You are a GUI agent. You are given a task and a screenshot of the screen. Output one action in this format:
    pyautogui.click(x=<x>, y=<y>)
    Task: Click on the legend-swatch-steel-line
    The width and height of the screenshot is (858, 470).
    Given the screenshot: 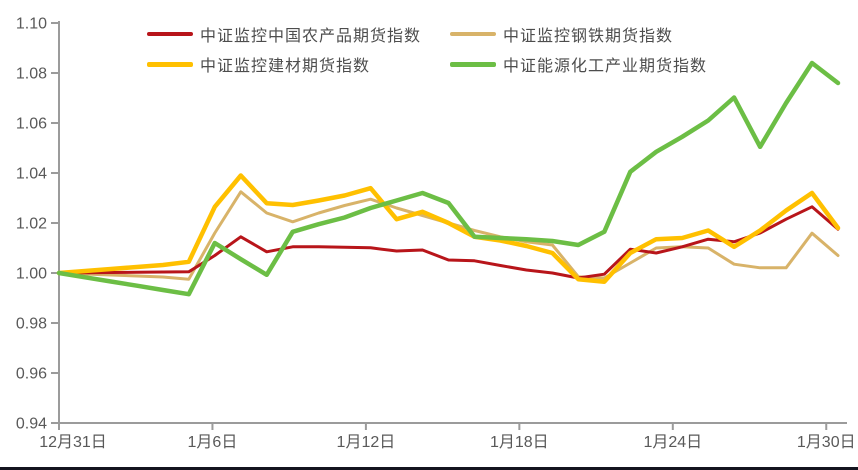 What is the action you would take?
    pyautogui.click(x=473, y=34)
    